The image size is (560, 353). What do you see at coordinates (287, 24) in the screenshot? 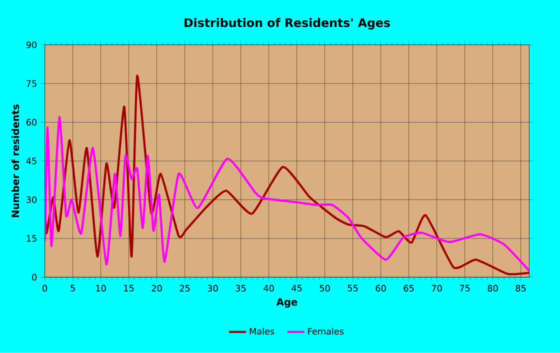
I see `chart-title: Distribution of Residents' Ages` at bounding box center [287, 24].